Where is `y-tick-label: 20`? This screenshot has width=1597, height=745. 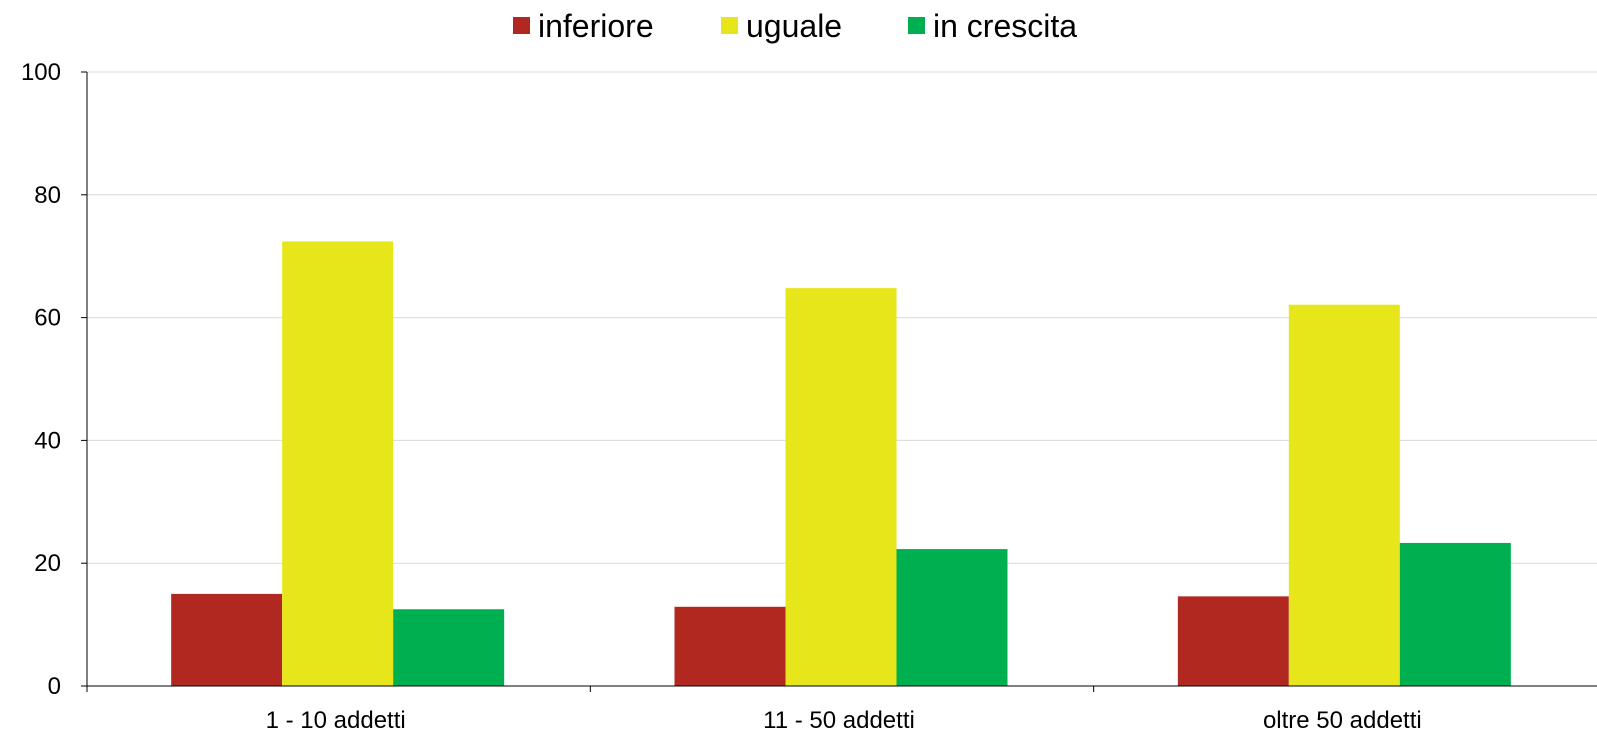 y-tick-label: 20 is located at coordinates (47, 563).